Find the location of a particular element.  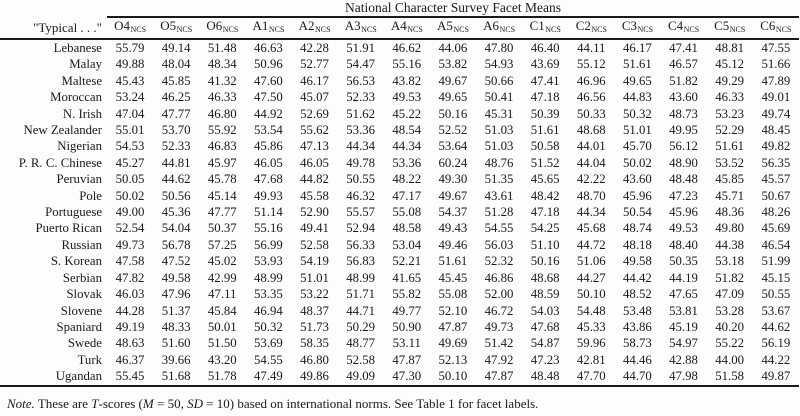

table-cell: 53.64 is located at coordinates (453, 146).